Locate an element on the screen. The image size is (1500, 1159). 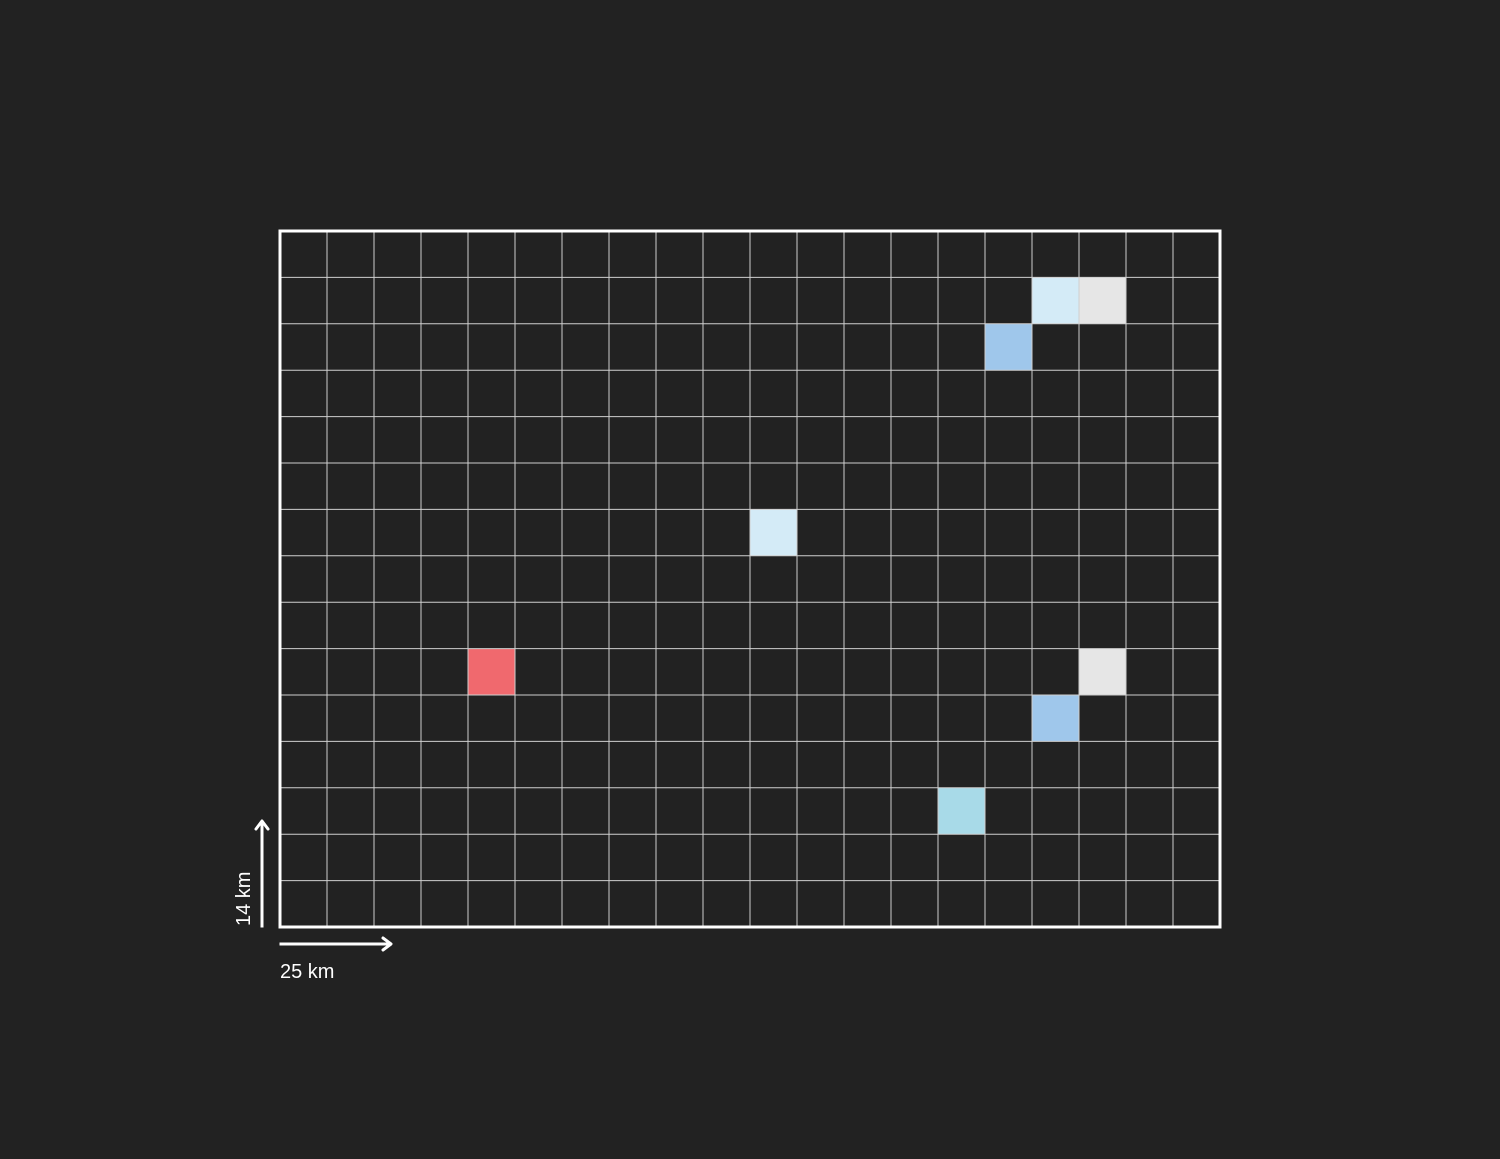
horizontal-scale-label: 25 km is located at coordinates (307, 972).